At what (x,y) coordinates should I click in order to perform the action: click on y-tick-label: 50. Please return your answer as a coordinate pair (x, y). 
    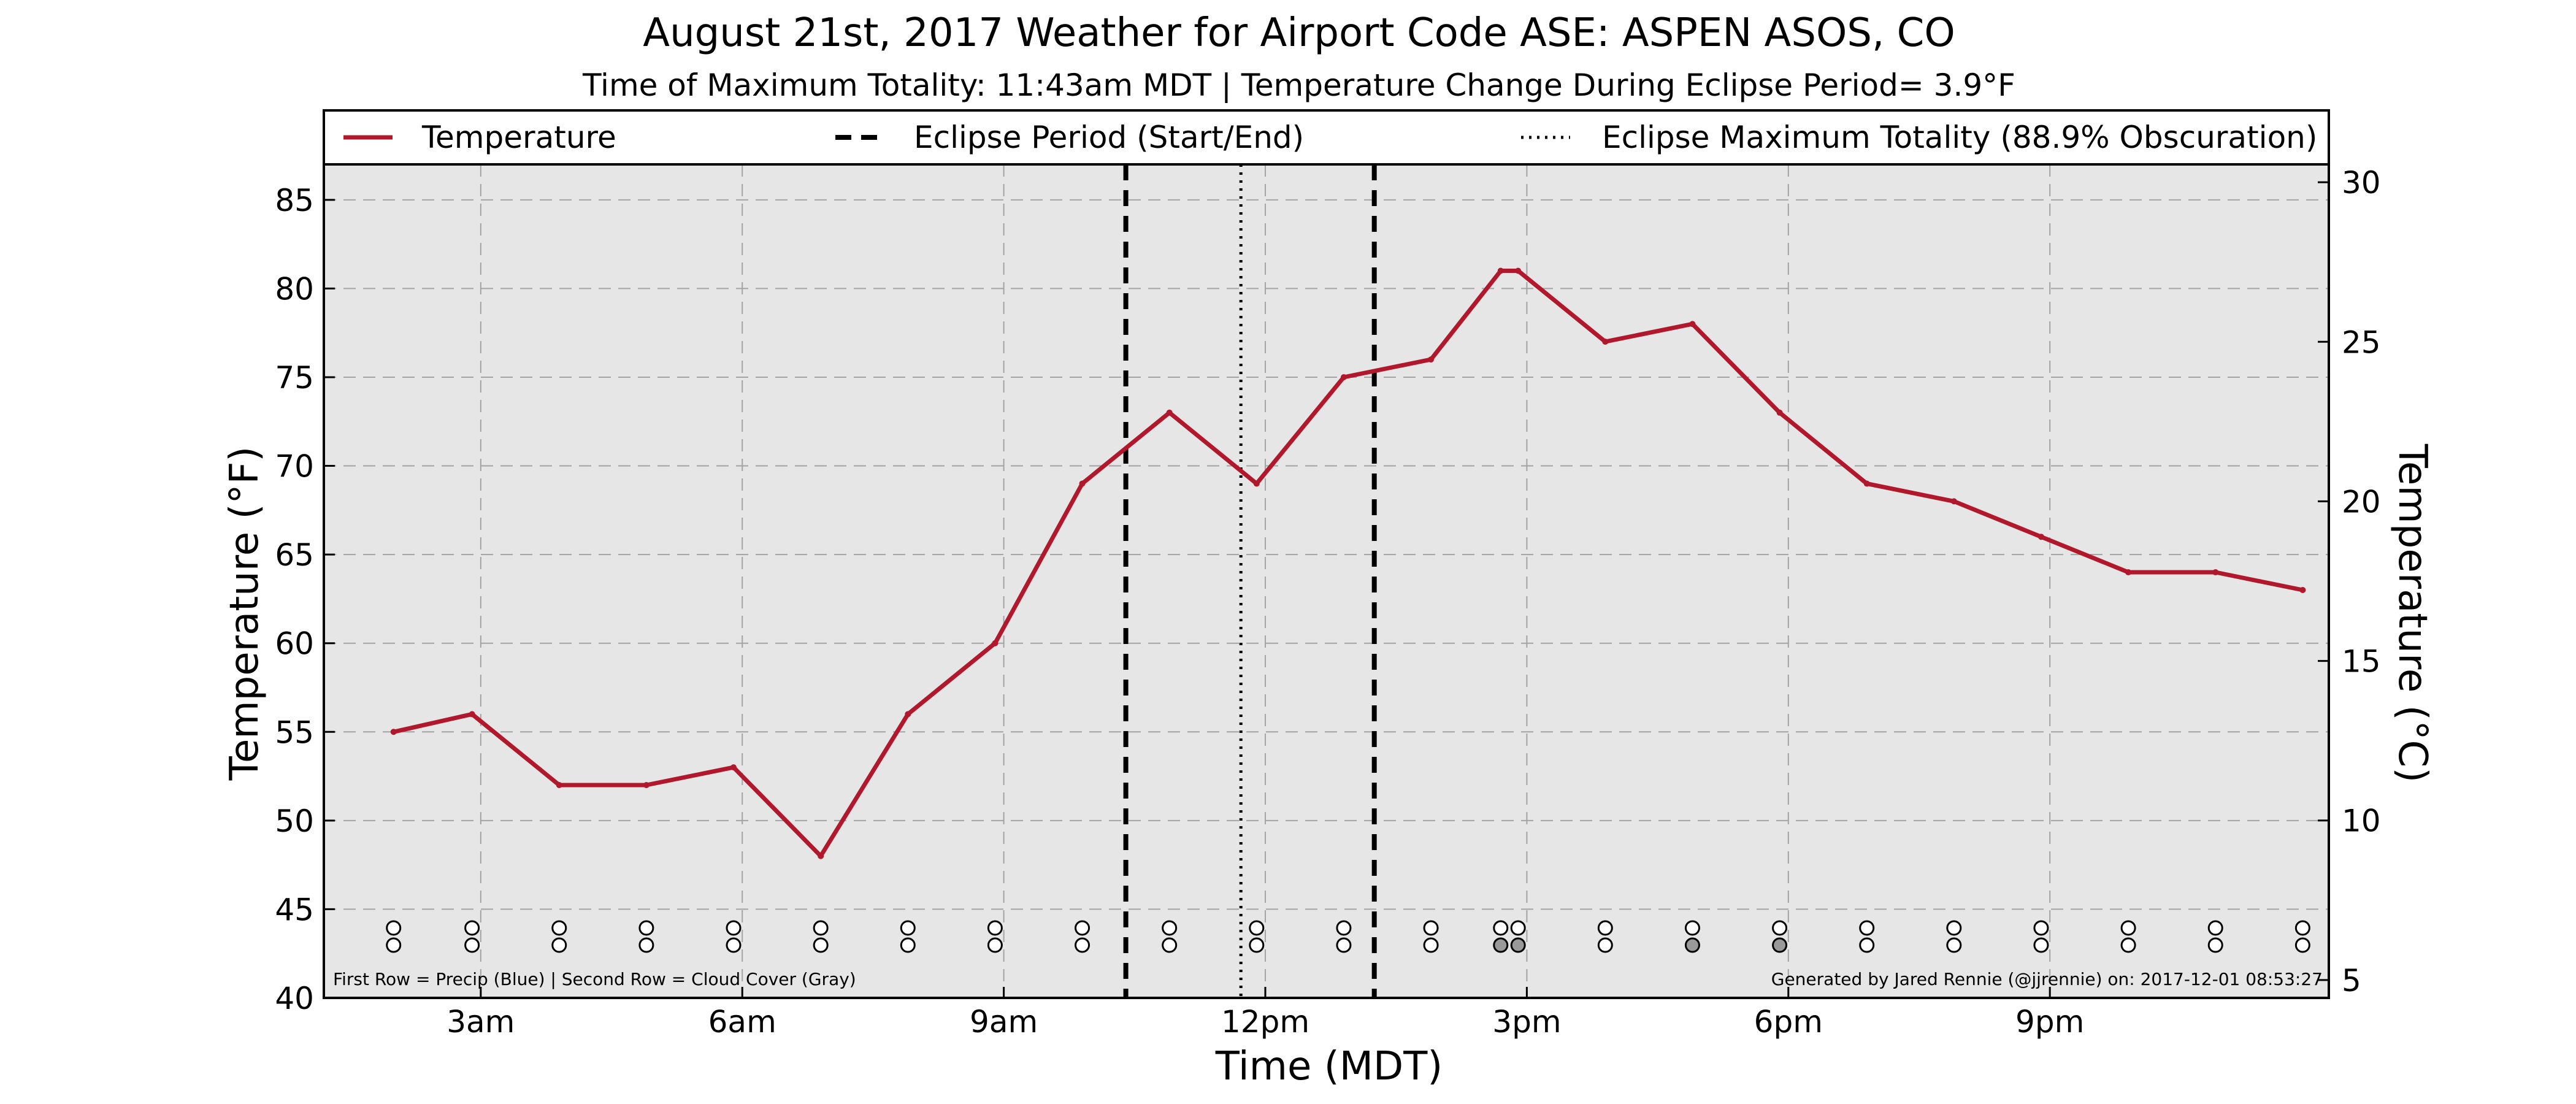
    Looking at the image, I should click on (294, 821).